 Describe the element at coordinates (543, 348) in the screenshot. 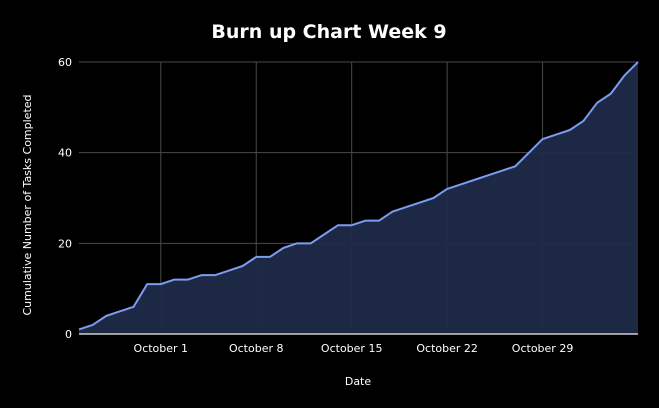

I see `x-tick-label: October 29` at that location.